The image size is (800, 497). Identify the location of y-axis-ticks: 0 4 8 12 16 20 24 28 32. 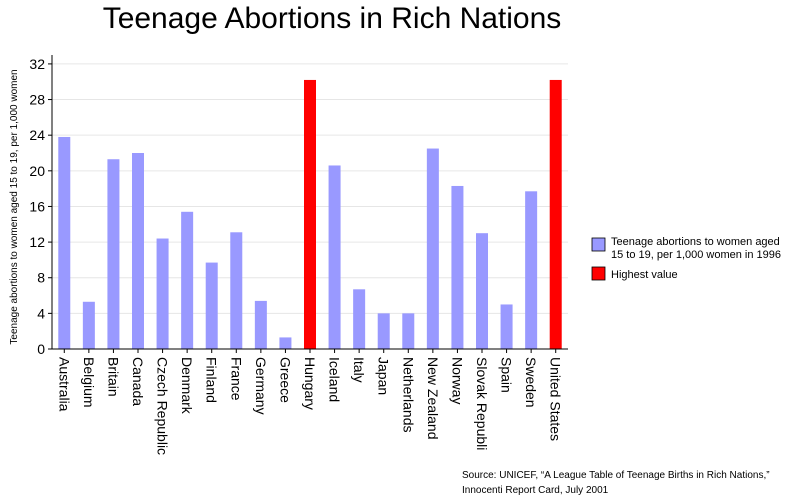
(40, 206).